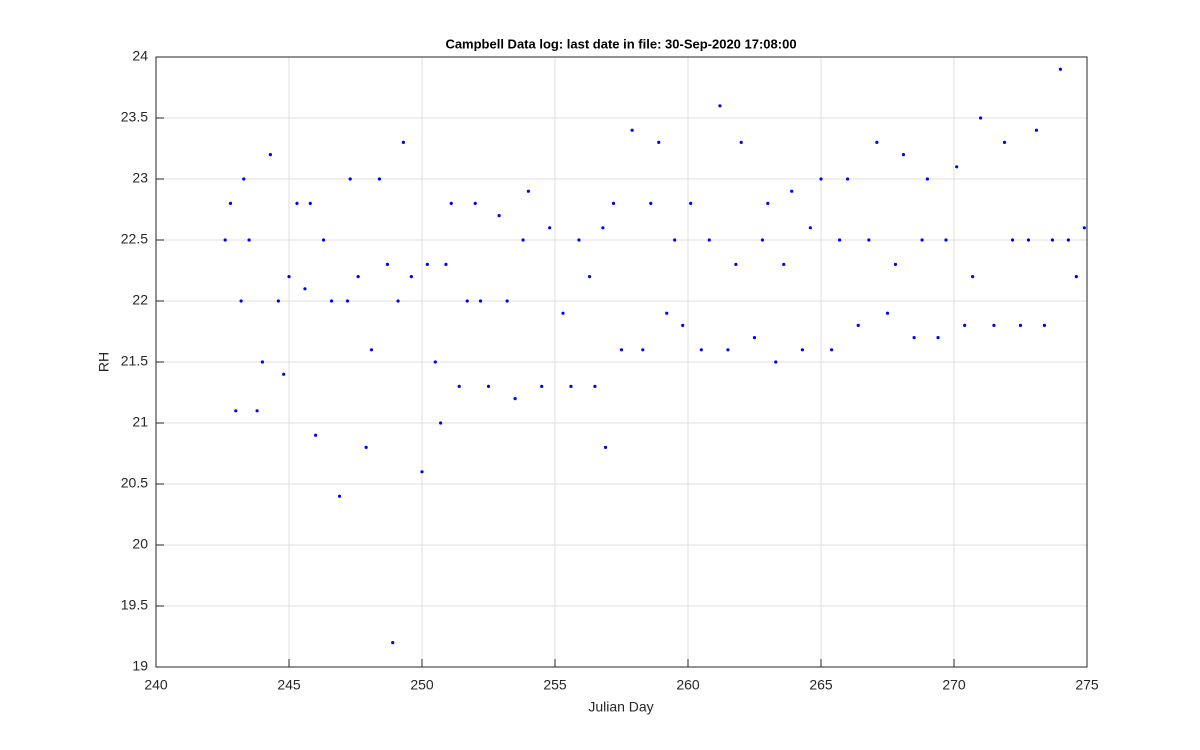 The width and height of the screenshot is (1200, 750). I want to click on y-tick-label: 19.5, so click(134, 605).